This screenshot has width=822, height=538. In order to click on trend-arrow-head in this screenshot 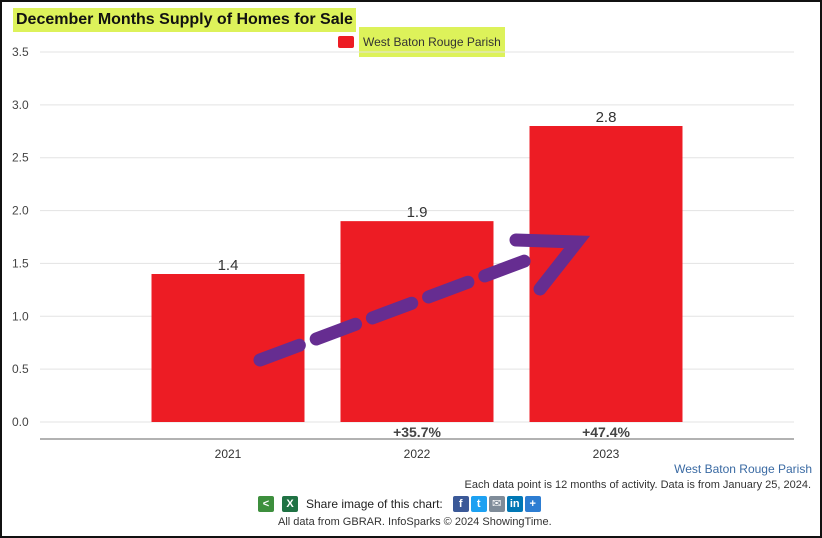, I will do `click(550, 264)`.